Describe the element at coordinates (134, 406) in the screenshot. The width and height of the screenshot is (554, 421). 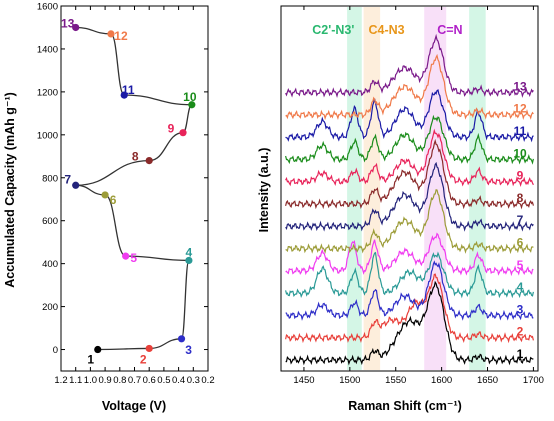
I see `left-x-axis-label: Voltage (V)` at that location.